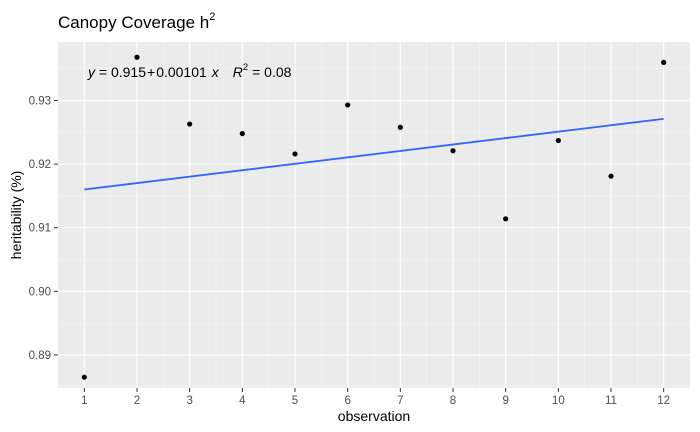 The width and height of the screenshot is (700, 432). I want to click on x-tick-label: 4, so click(242, 401).